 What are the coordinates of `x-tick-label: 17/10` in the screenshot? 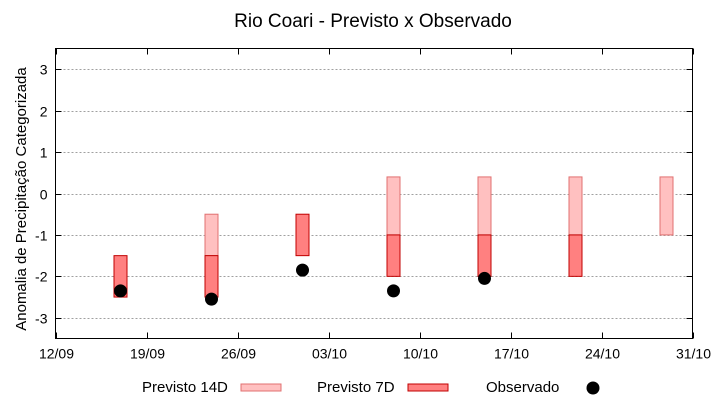 It's located at (511, 354).